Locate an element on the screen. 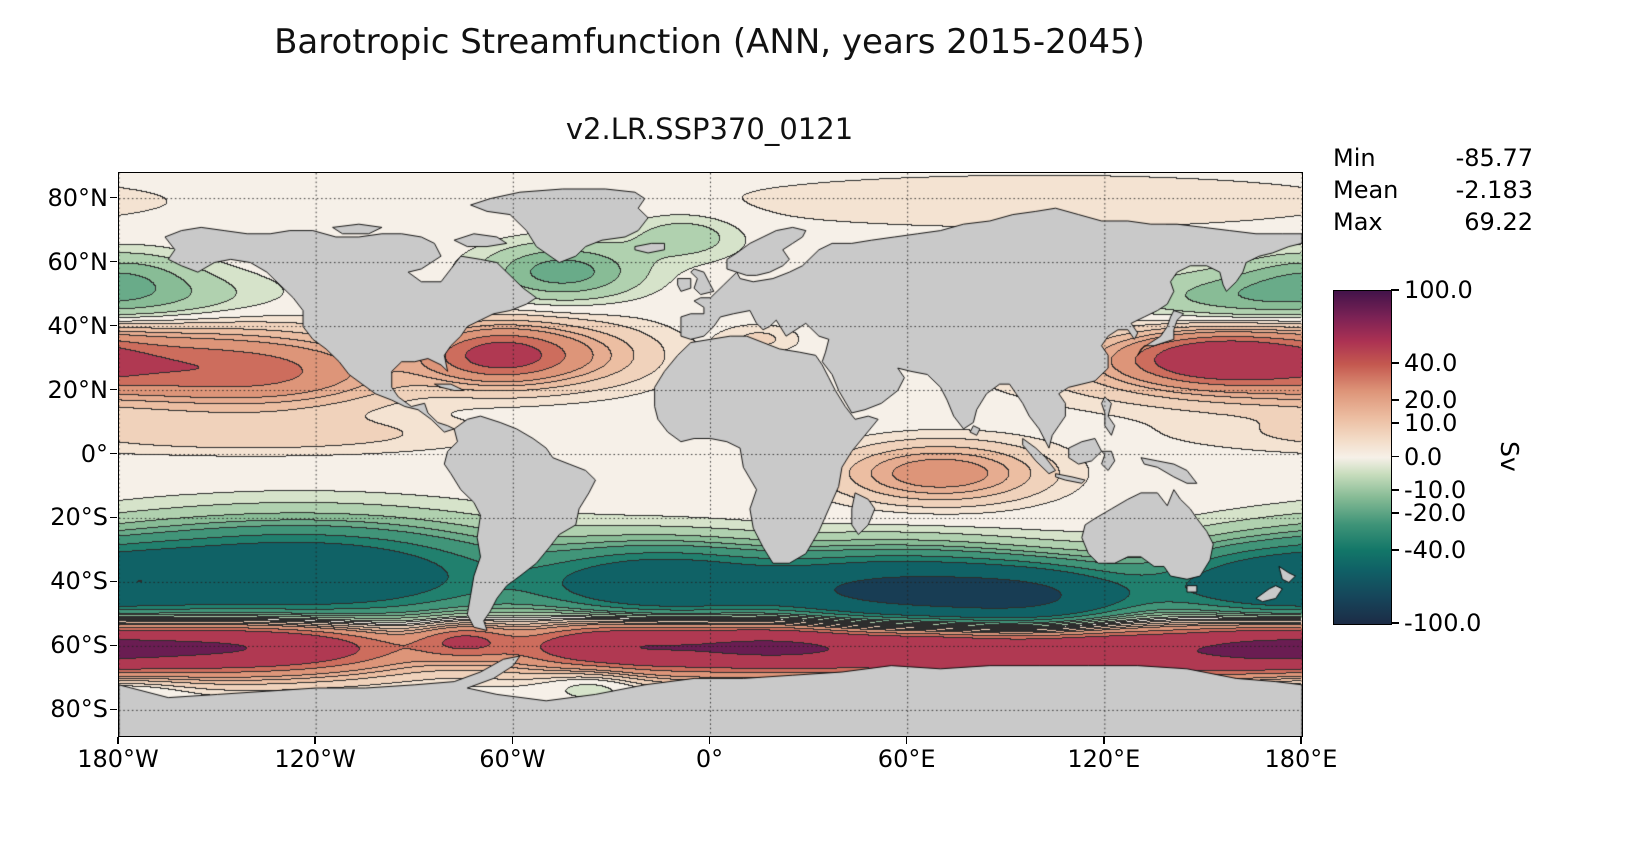  stat-value: -2.183 is located at coordinates (1494, 190).